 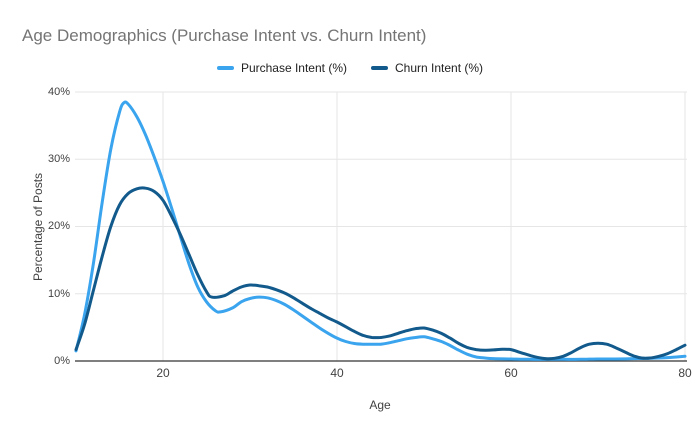 I want to click on y-tick-label-40: 40%, so click(x=58, y=92).